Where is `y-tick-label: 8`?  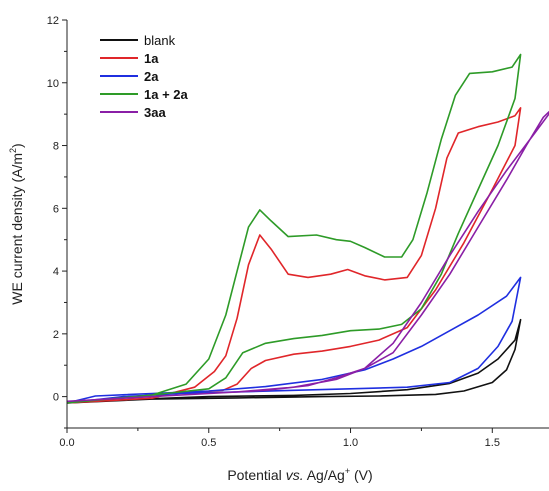
y-tick-label: 8 is located at coordinates (56, 147).